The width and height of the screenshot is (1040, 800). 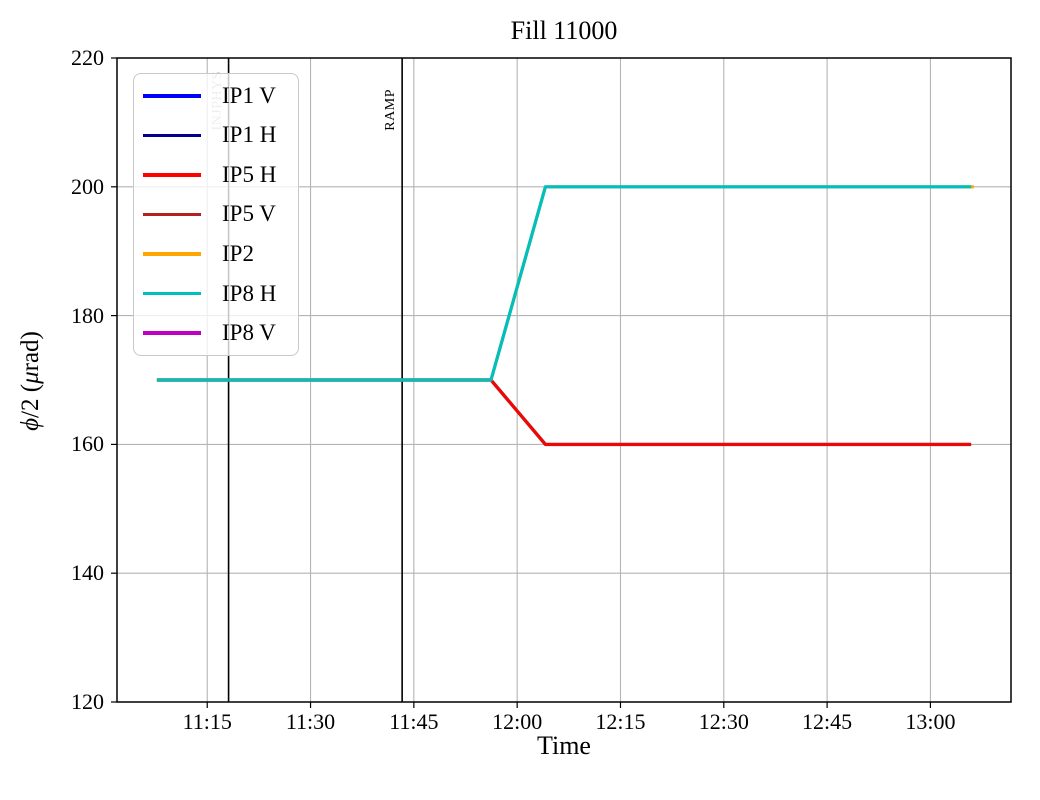 I want to click on legend-label: IP1 V, so click(x=249, y=95).